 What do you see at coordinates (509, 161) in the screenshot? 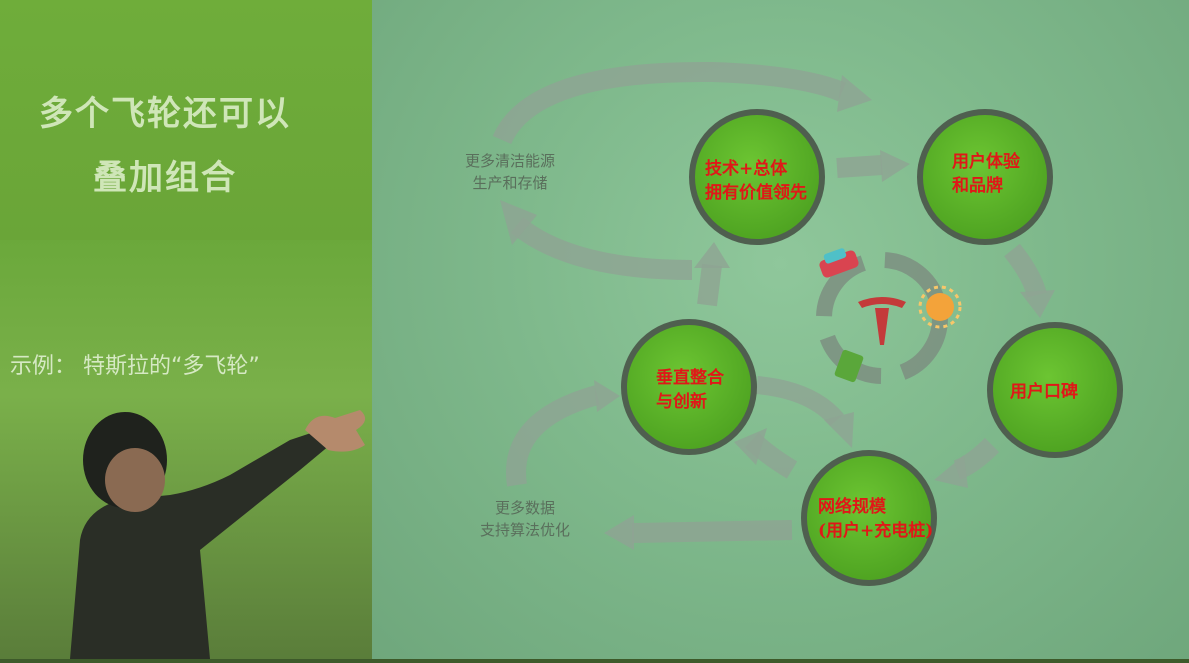
I see `side-label-energy-1: 更多清洁能源` at bounding box center [509, 161].